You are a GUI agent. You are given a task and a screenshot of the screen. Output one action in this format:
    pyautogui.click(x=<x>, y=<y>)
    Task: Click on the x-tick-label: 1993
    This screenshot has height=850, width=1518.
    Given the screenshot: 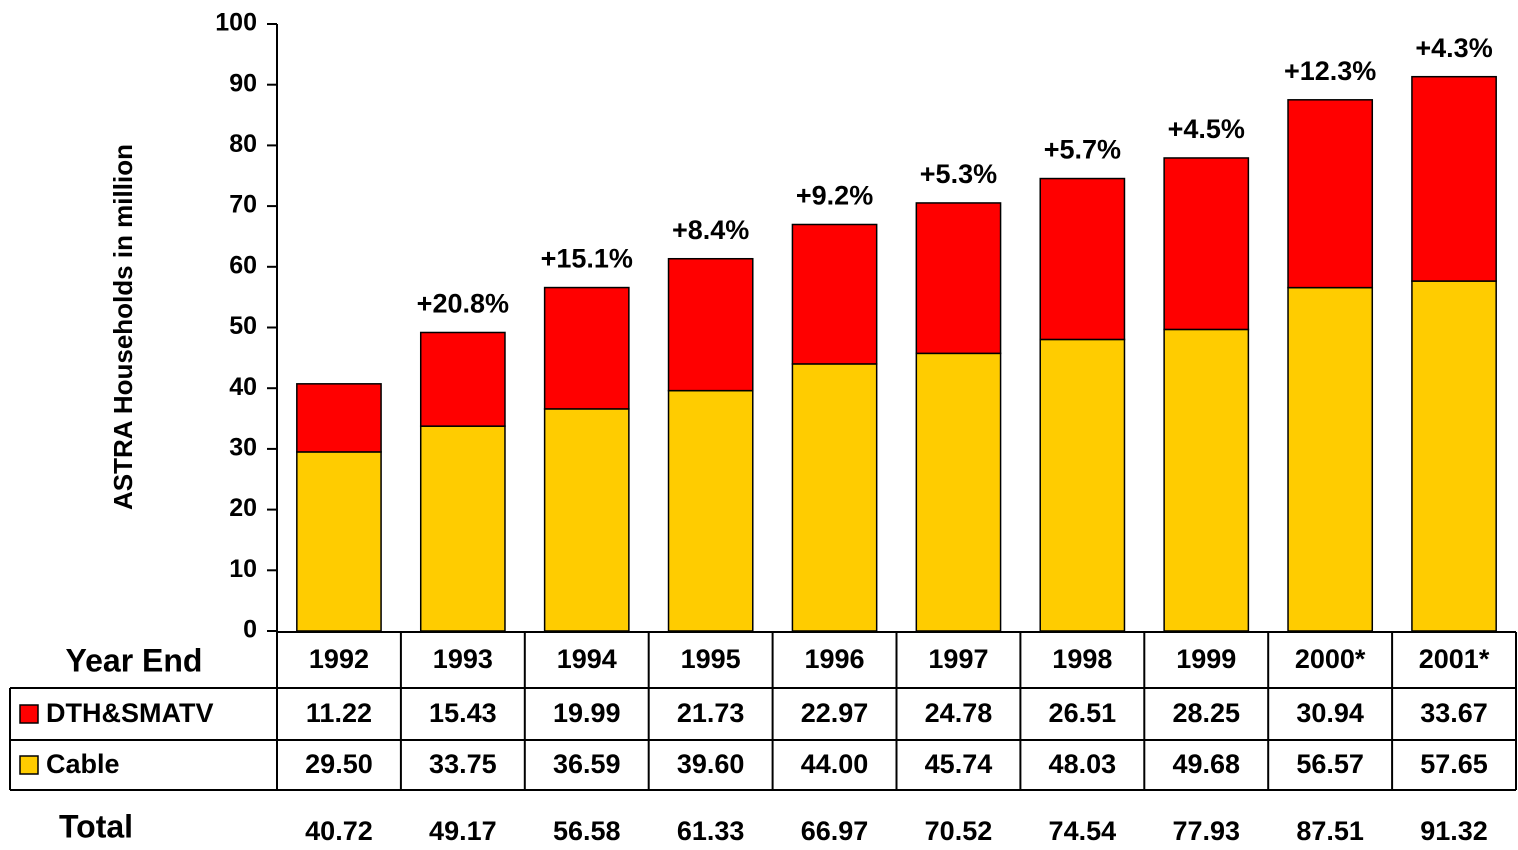 What is the action you would take?
    pyautogui.click(x=463, y=659)
    